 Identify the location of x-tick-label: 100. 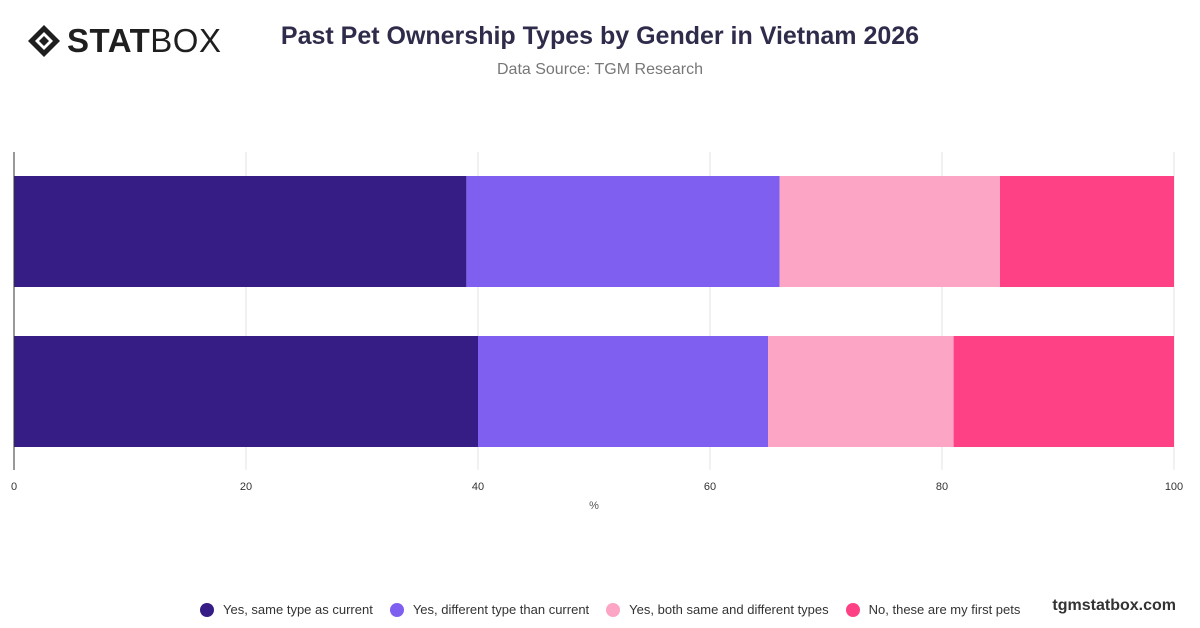
(1174, 487).